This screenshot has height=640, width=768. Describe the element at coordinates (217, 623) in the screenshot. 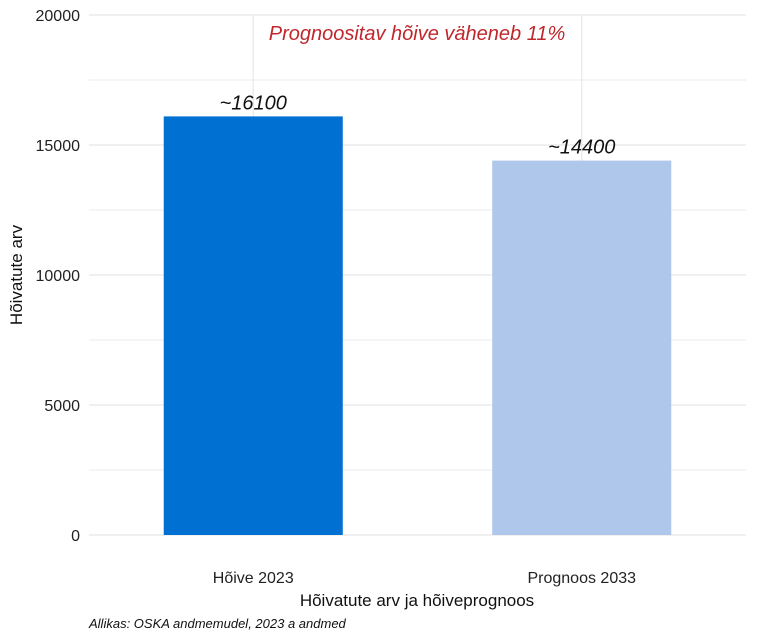

I see `caption: Allikas: OSKA andmemudel, 2023 a andmed` at that location.